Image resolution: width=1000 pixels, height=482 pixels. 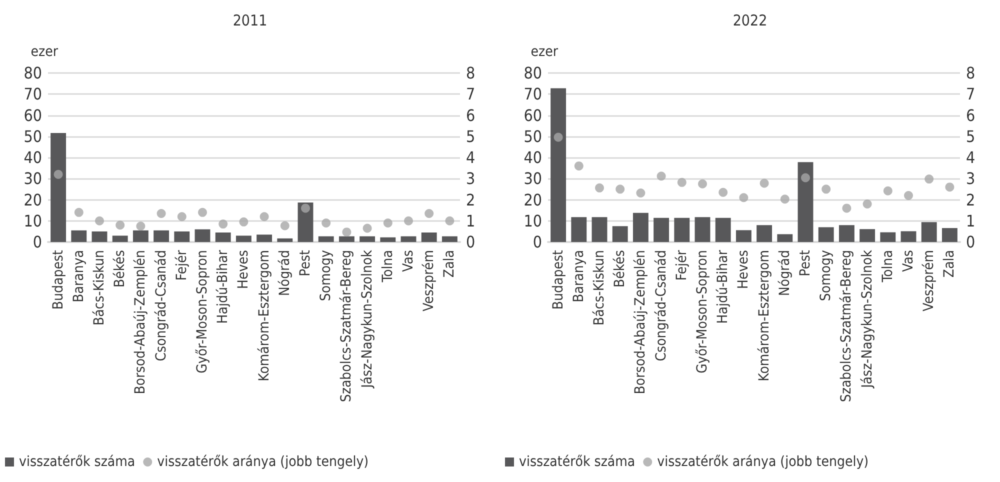 I want to click on x-tick-label: Komárom-Esztergom, so click(x=264, y=316).